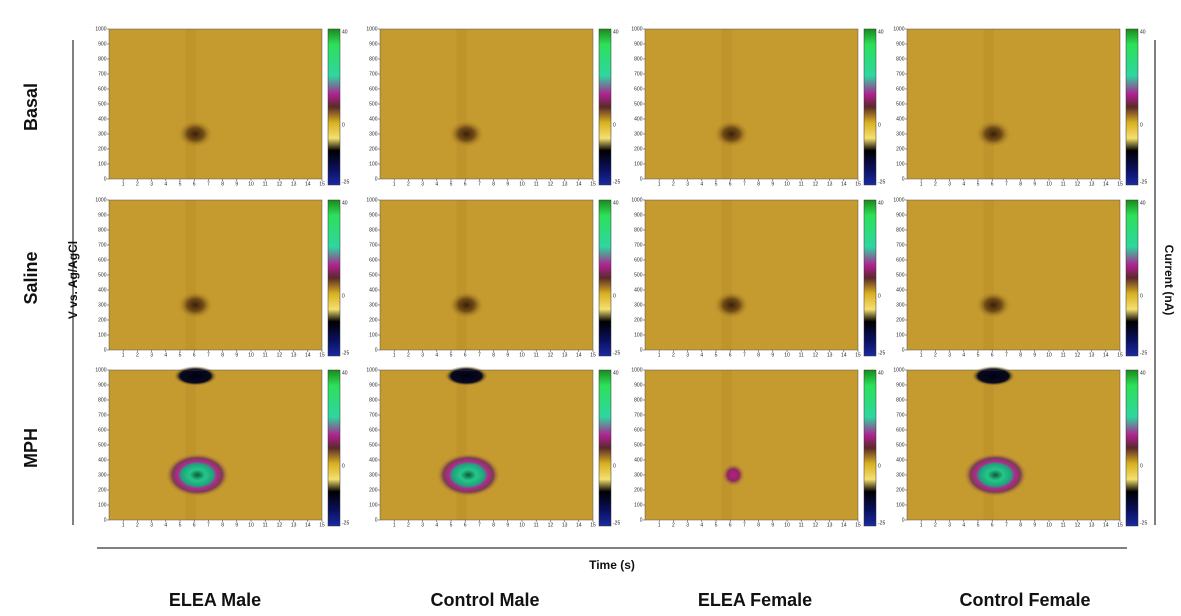 The height and width of the screenshot is (616, 1181). Describe the element at coordinates (755, 600) in the screenshot. I see `column-label: ELEA Female` at that location.